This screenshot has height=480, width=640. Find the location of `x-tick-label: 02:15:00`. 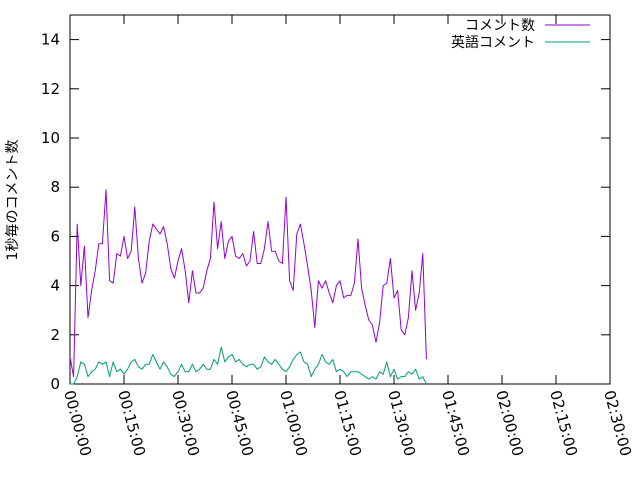

x-tick-label: 02:15:00 is located at coordinates (563, 423).